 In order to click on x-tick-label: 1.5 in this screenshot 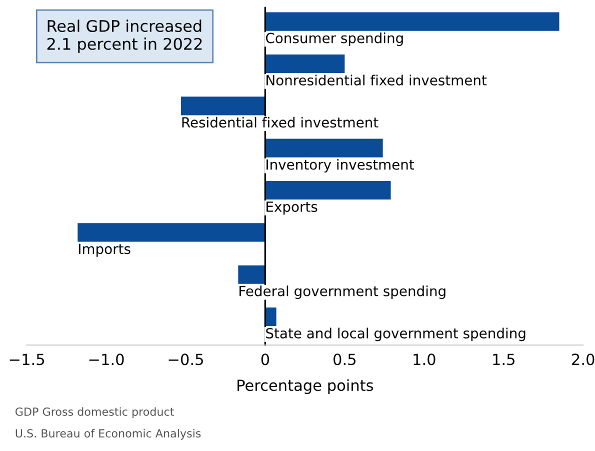, I will do `click(503, 360)`.